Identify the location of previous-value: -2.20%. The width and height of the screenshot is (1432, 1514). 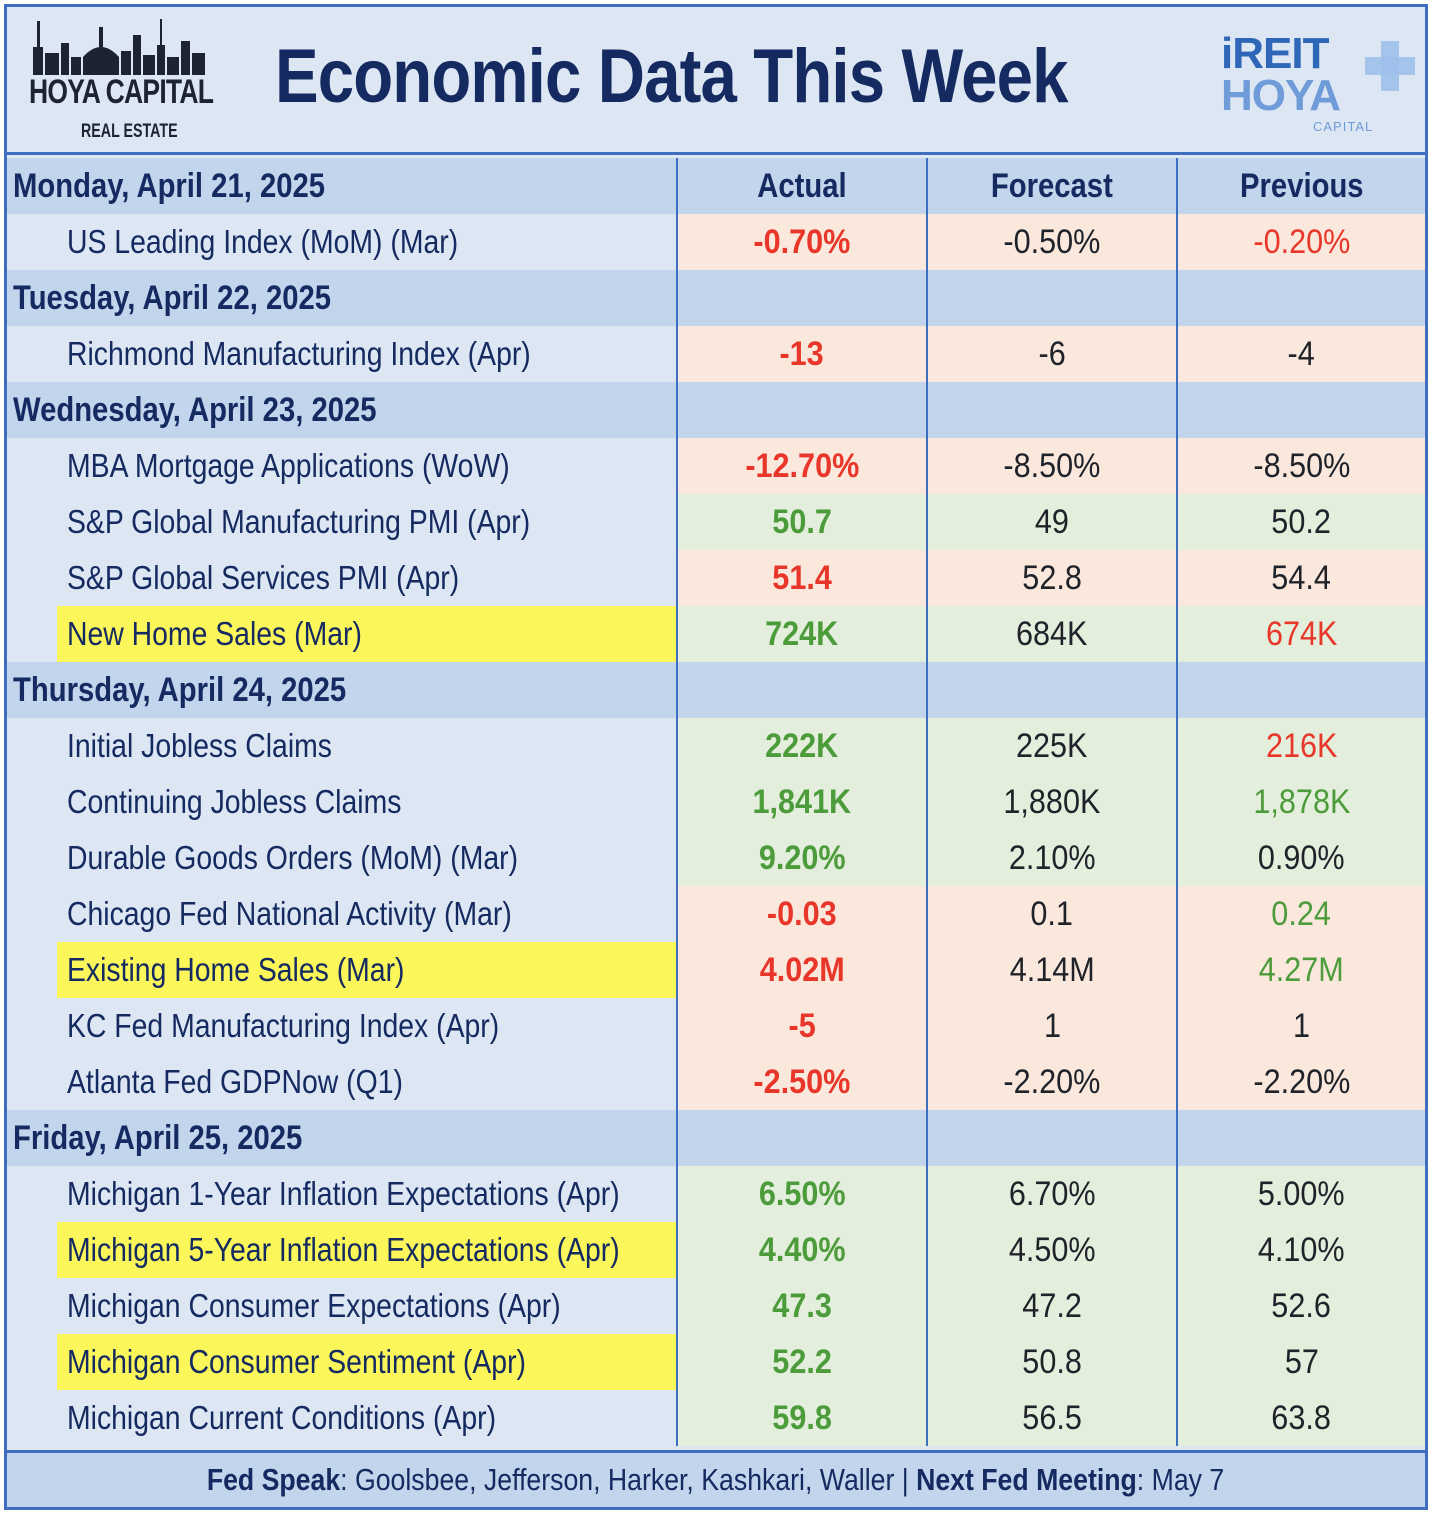
(1301, 1082).